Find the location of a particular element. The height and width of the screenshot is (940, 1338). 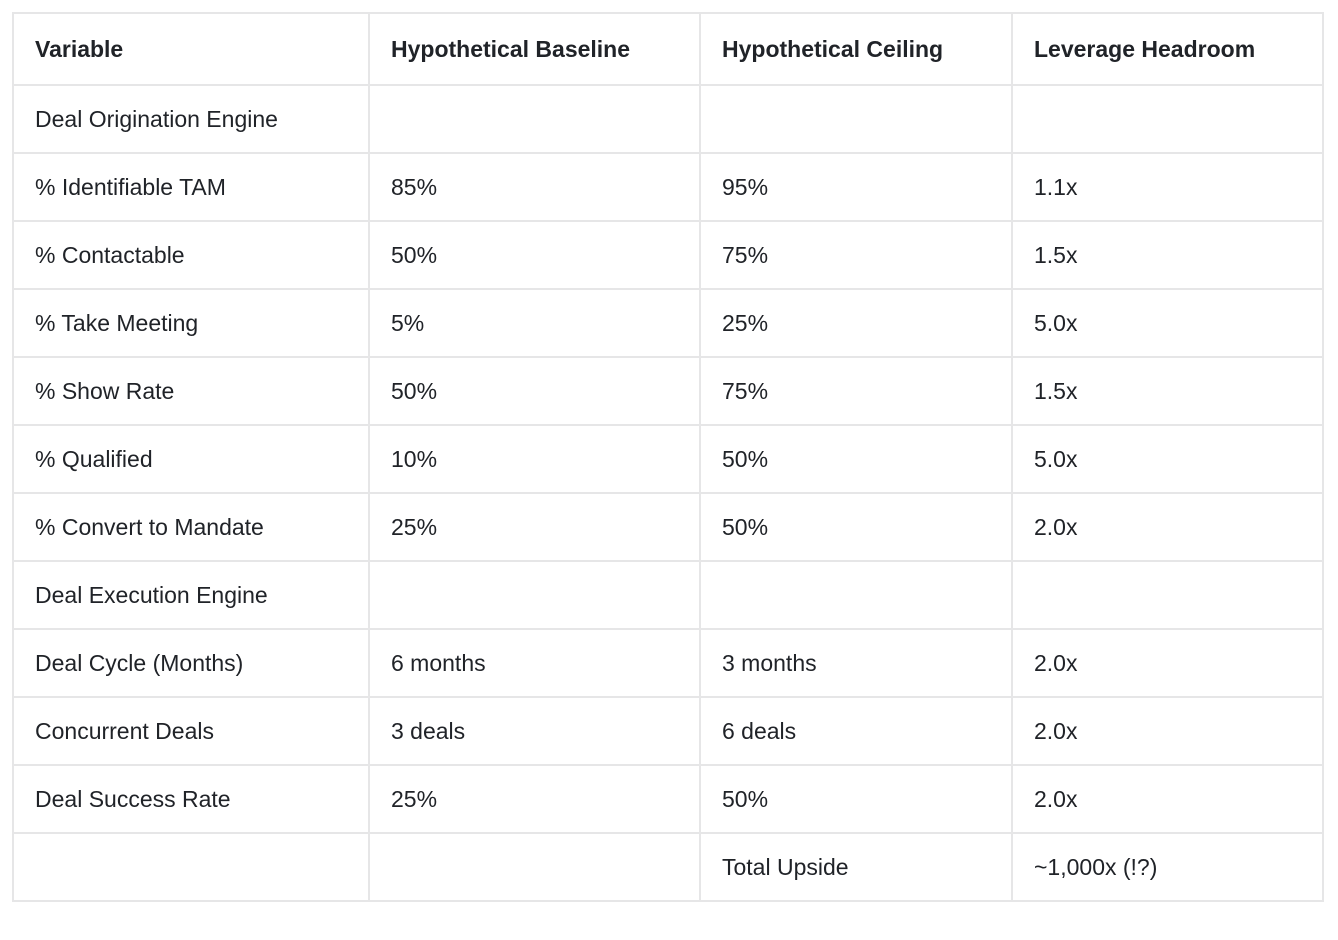

cell-headroom: 1.1x is located at coordinates (1167, 187).